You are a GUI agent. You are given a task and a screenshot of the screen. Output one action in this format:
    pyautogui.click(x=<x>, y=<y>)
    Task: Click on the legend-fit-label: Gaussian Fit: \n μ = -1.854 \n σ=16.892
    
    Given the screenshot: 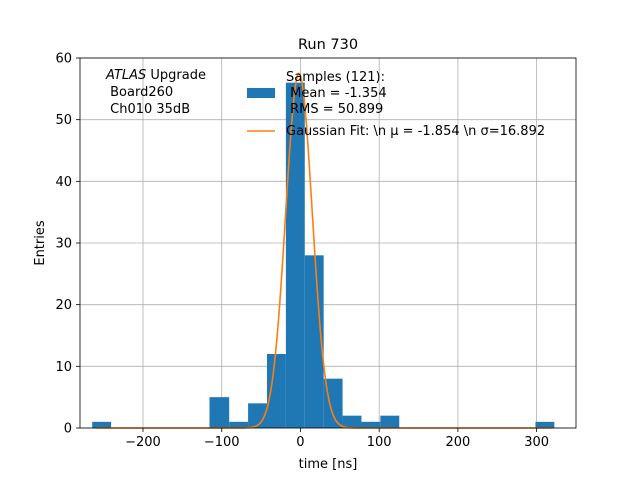 What is the action you would take?
    pyautogui.click(x=415, y=131)
    